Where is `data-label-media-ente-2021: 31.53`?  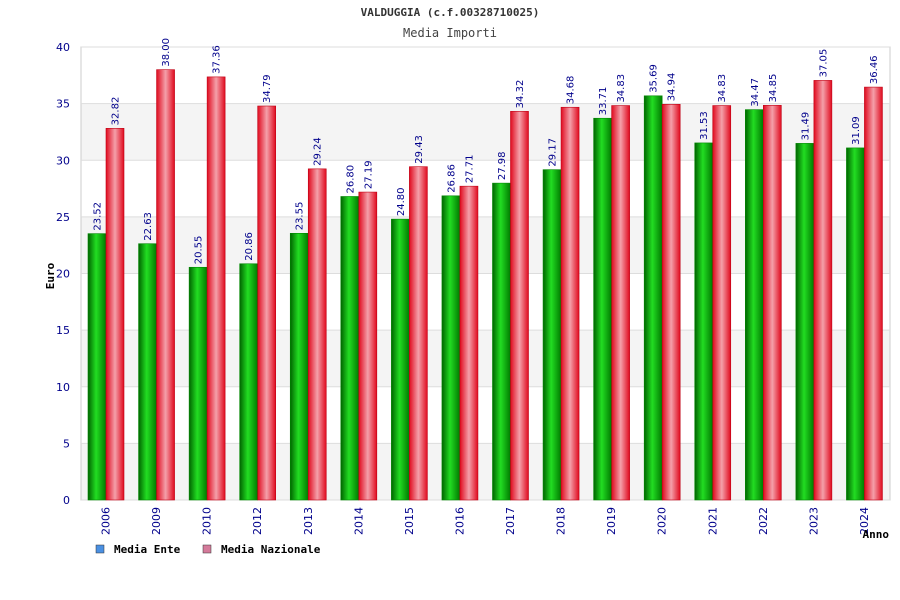
data-label-media-ente-2021: 31.53 is located at coordinates (704, 125).